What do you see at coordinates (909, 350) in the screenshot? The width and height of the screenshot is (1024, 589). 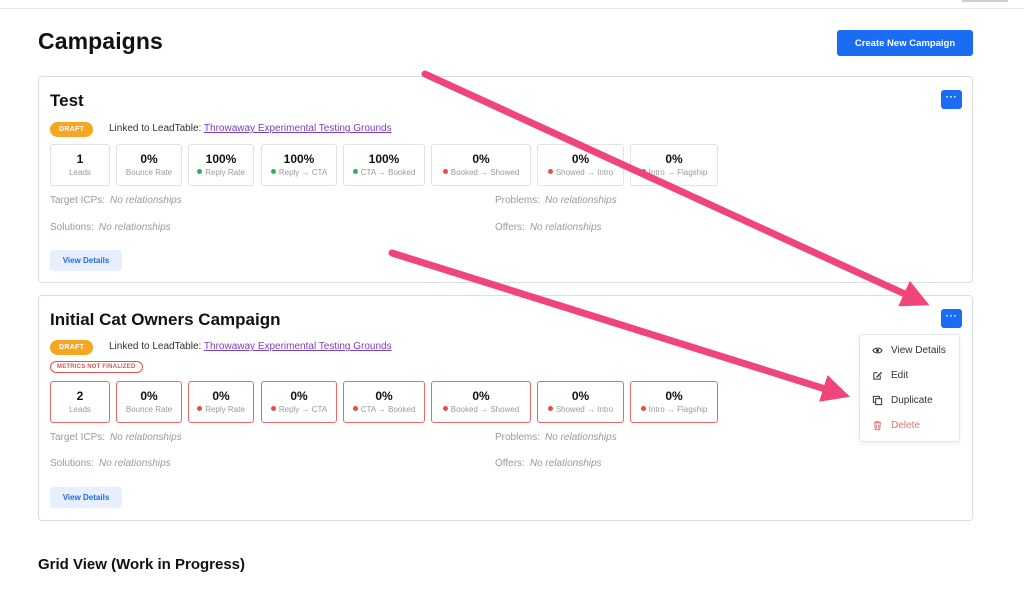 I see `menu-item-view-details: View Details` at bounding box center [909, 350].